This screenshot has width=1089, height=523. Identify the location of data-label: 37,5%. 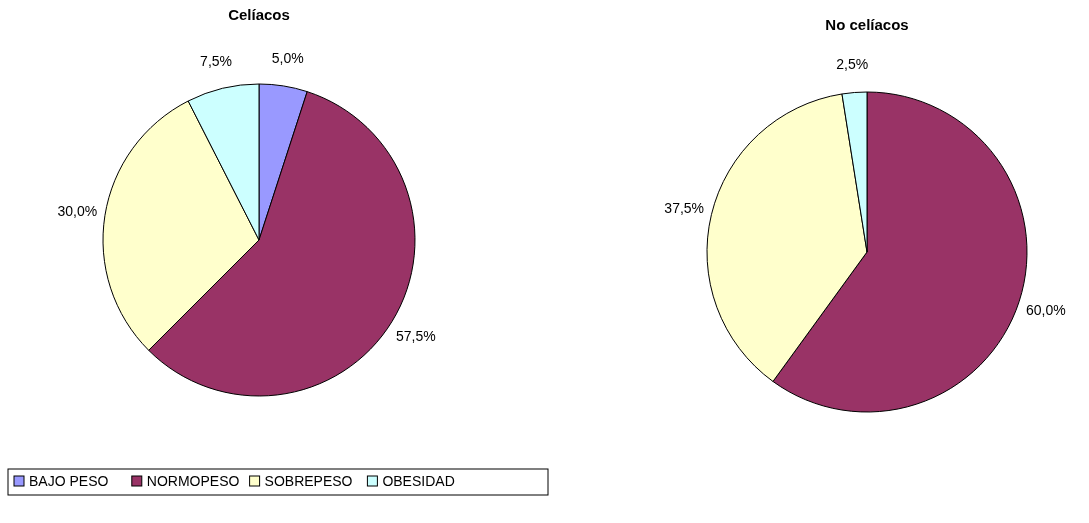
(684, 208).